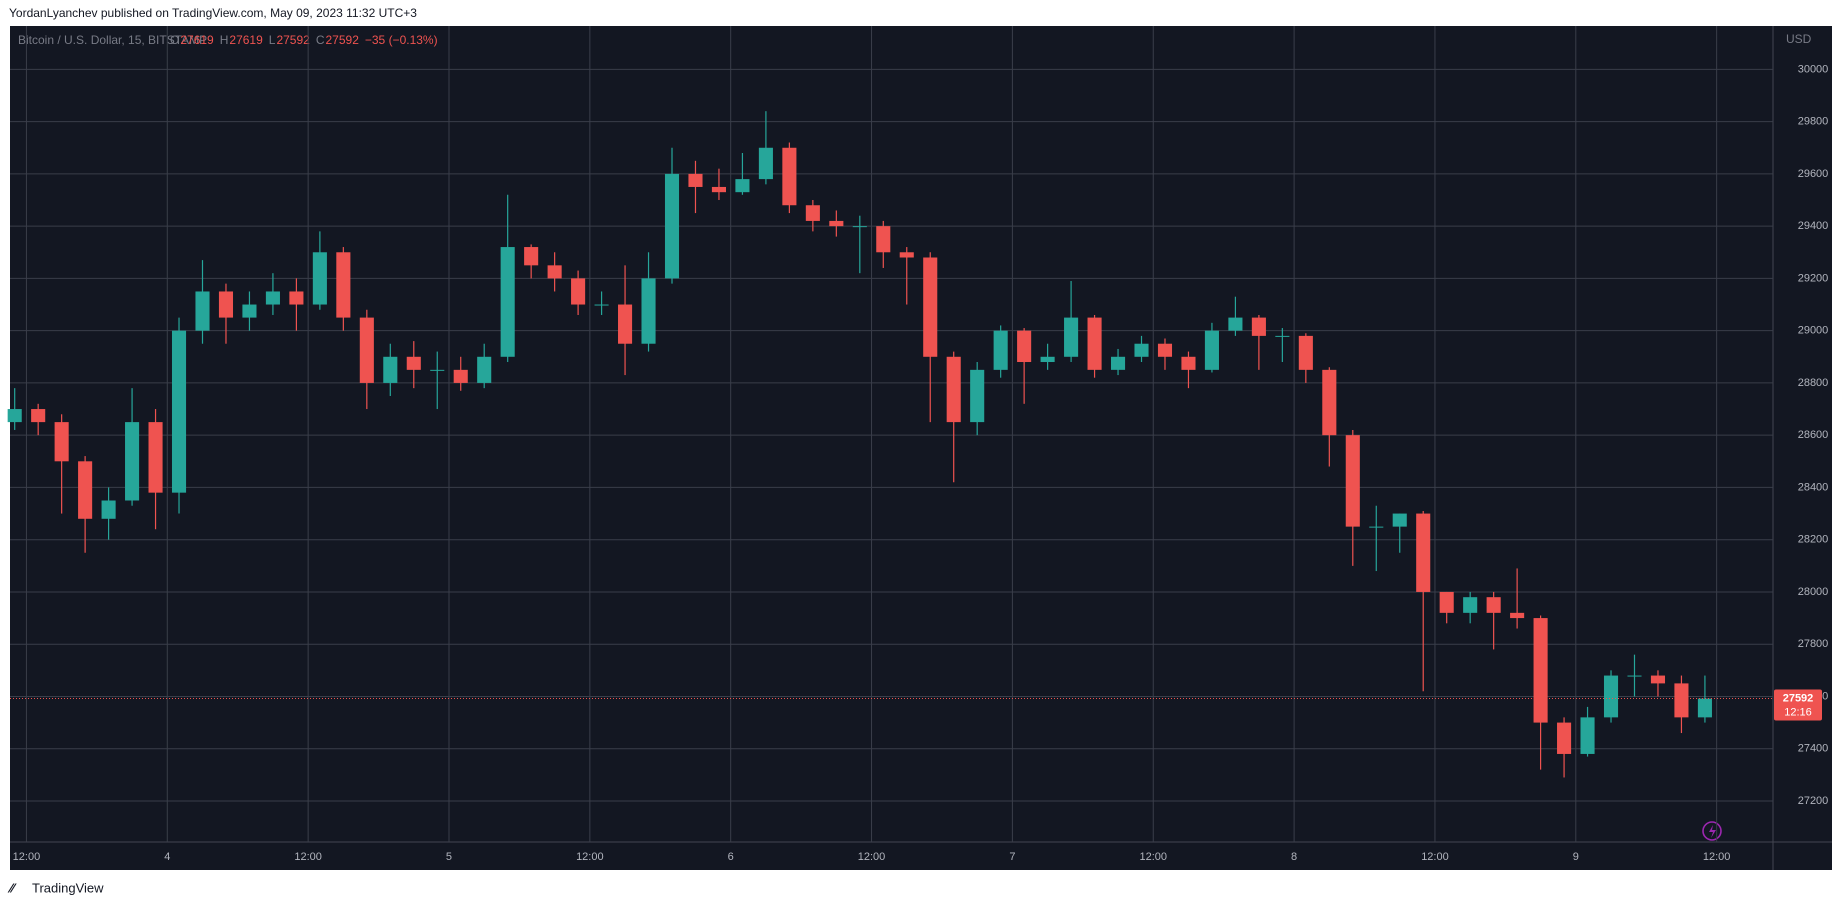  I want to click on x-tick-label: 4, so click(167, 857).